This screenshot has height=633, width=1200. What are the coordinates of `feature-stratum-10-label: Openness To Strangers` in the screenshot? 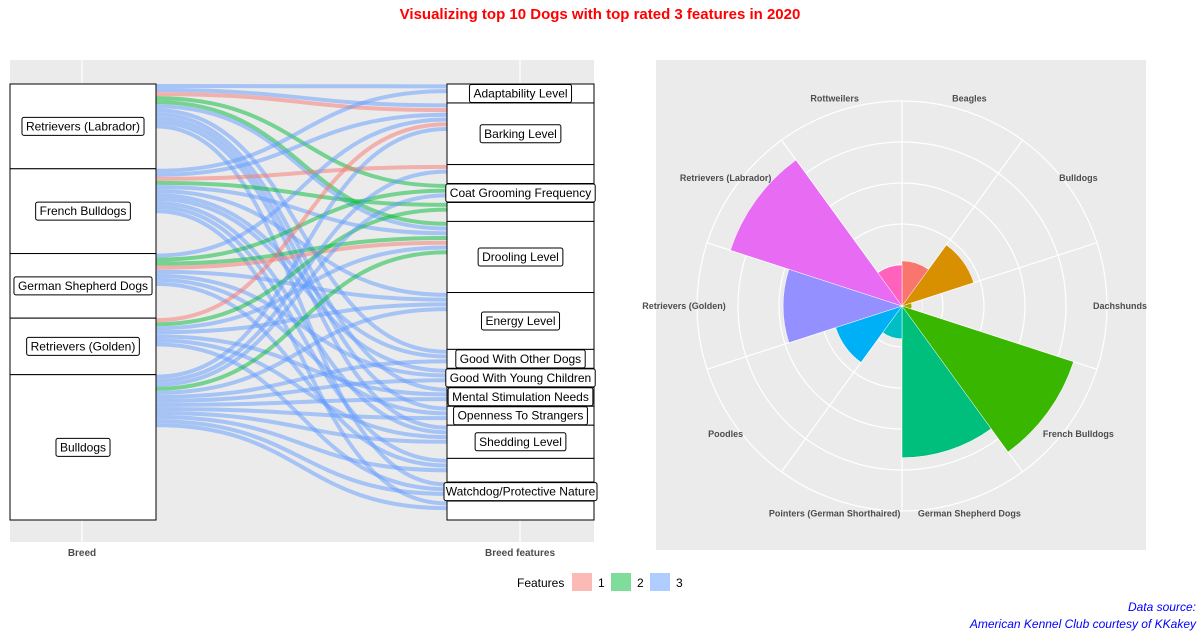 It's located at (521, 416).